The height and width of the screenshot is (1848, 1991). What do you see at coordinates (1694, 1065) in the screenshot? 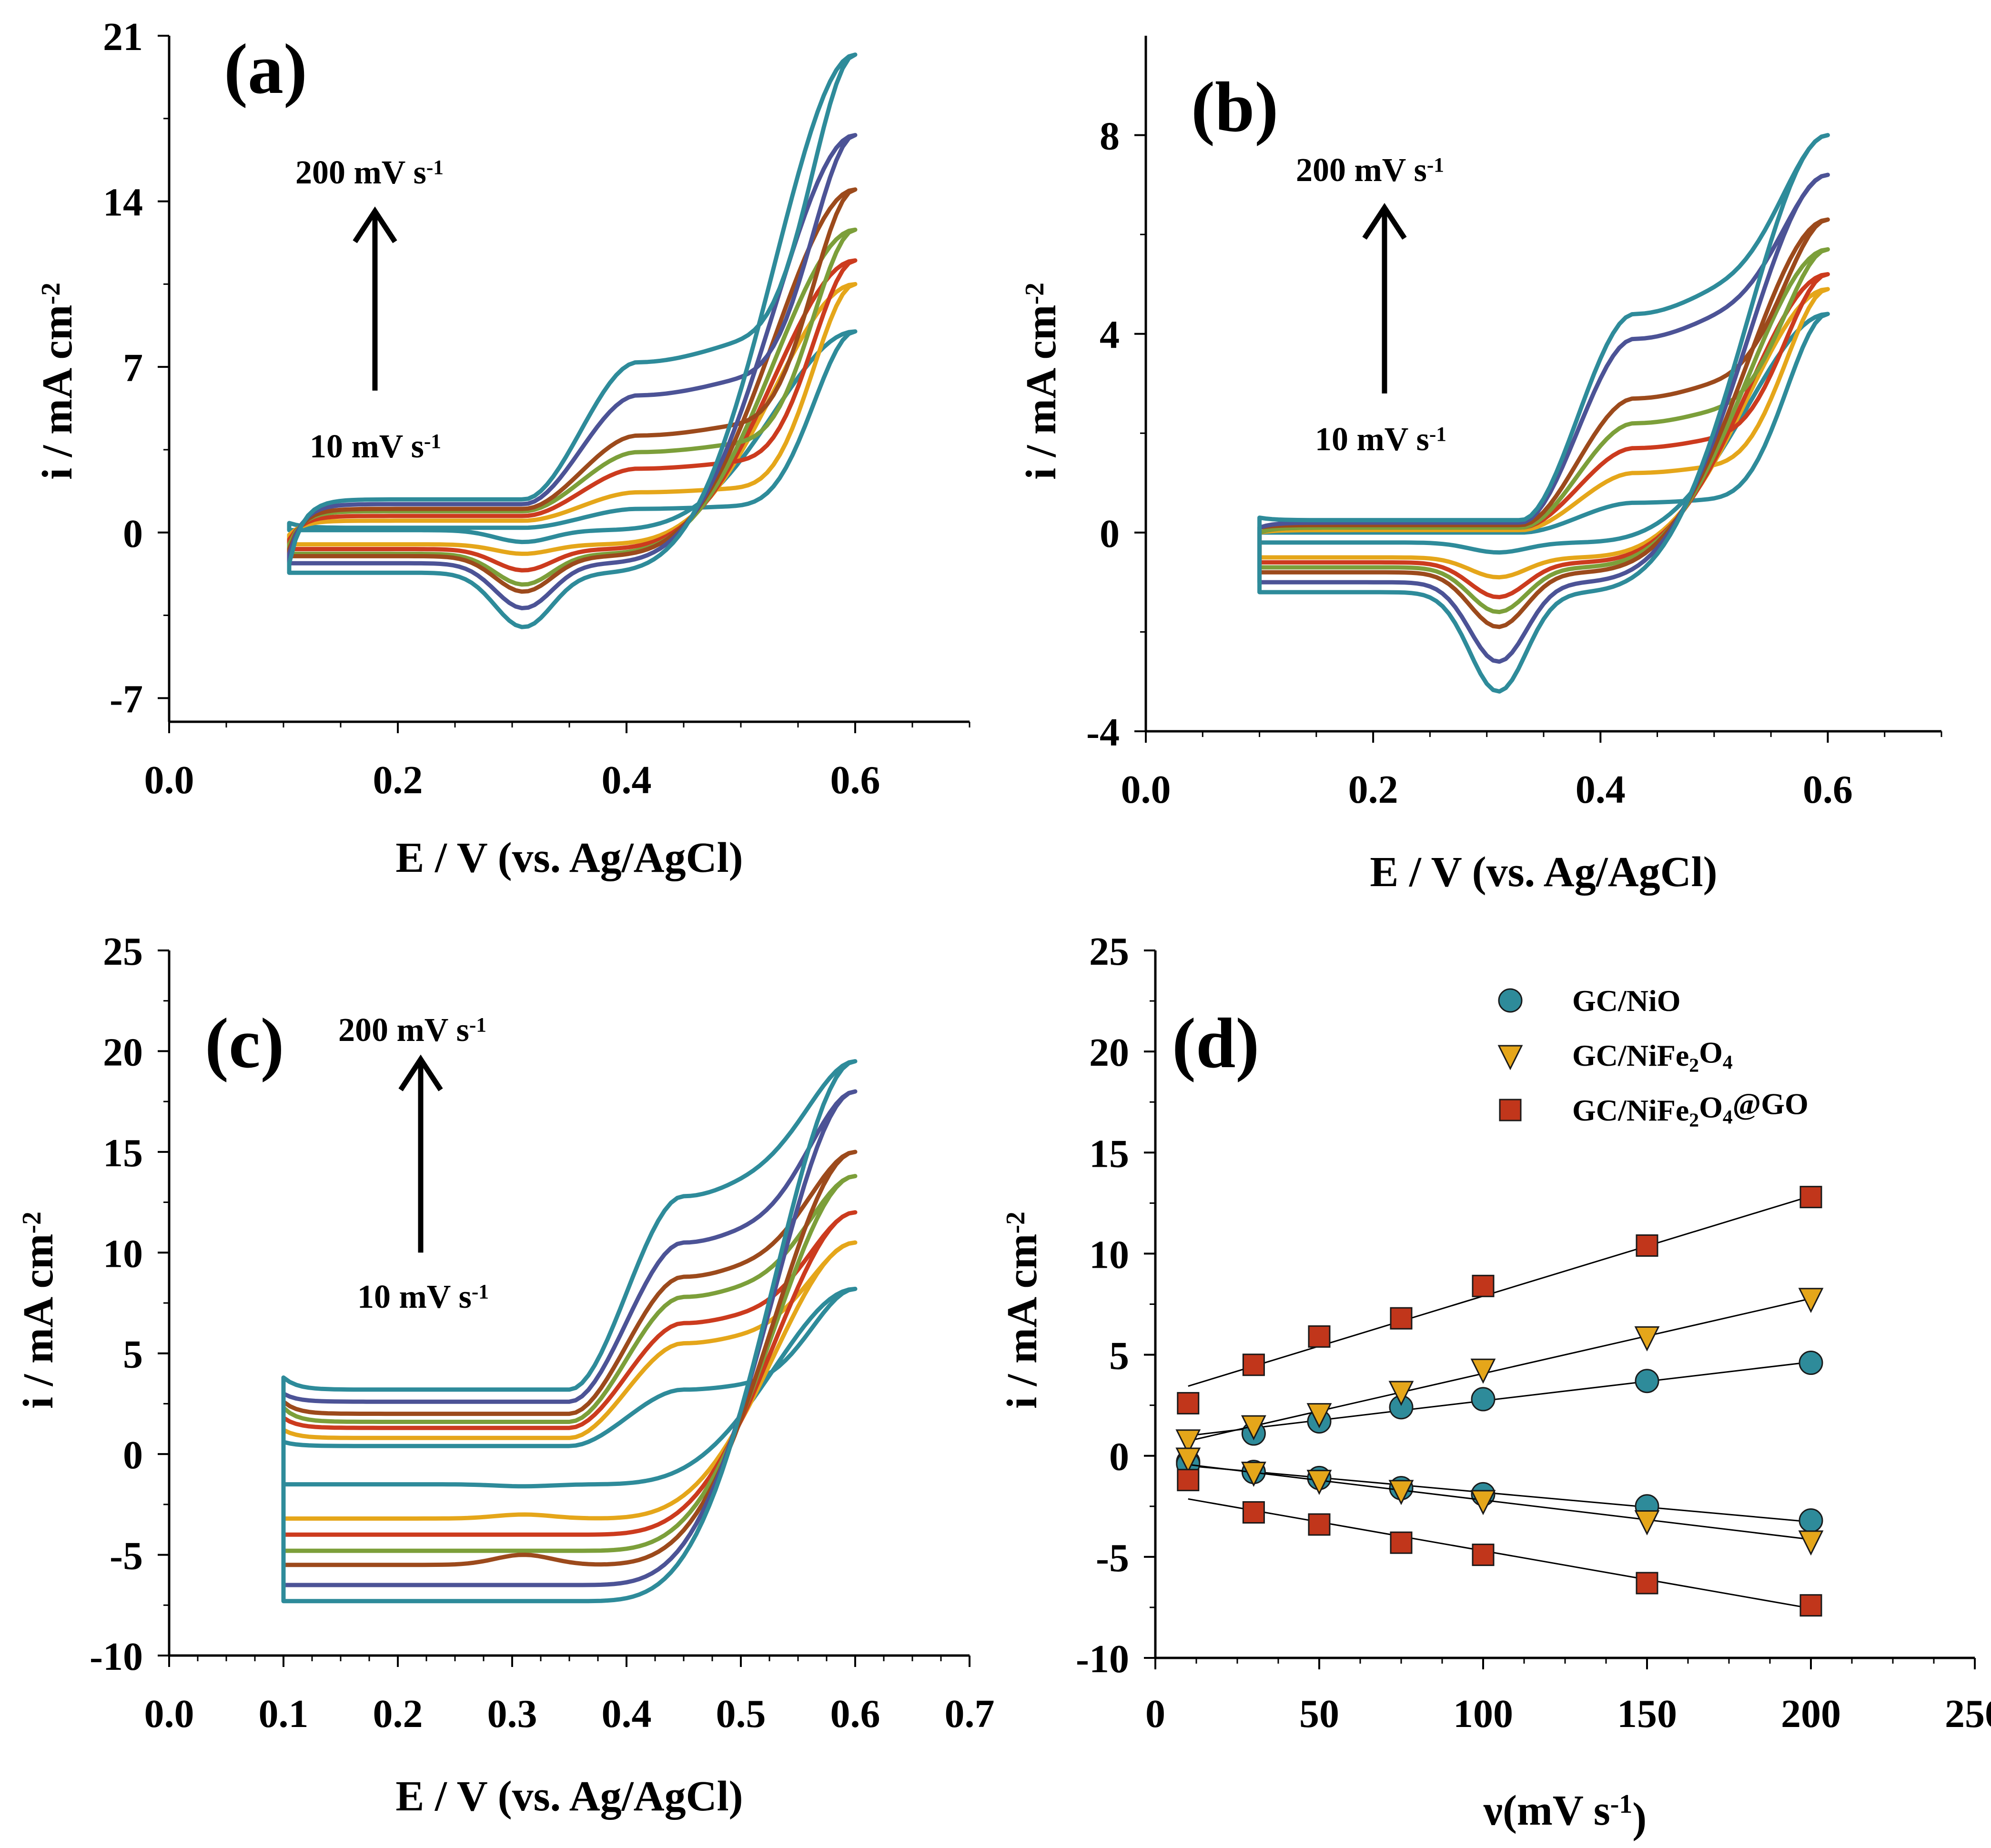
I see `legend-label-part: 2` at bounding box center [1694, 1065].